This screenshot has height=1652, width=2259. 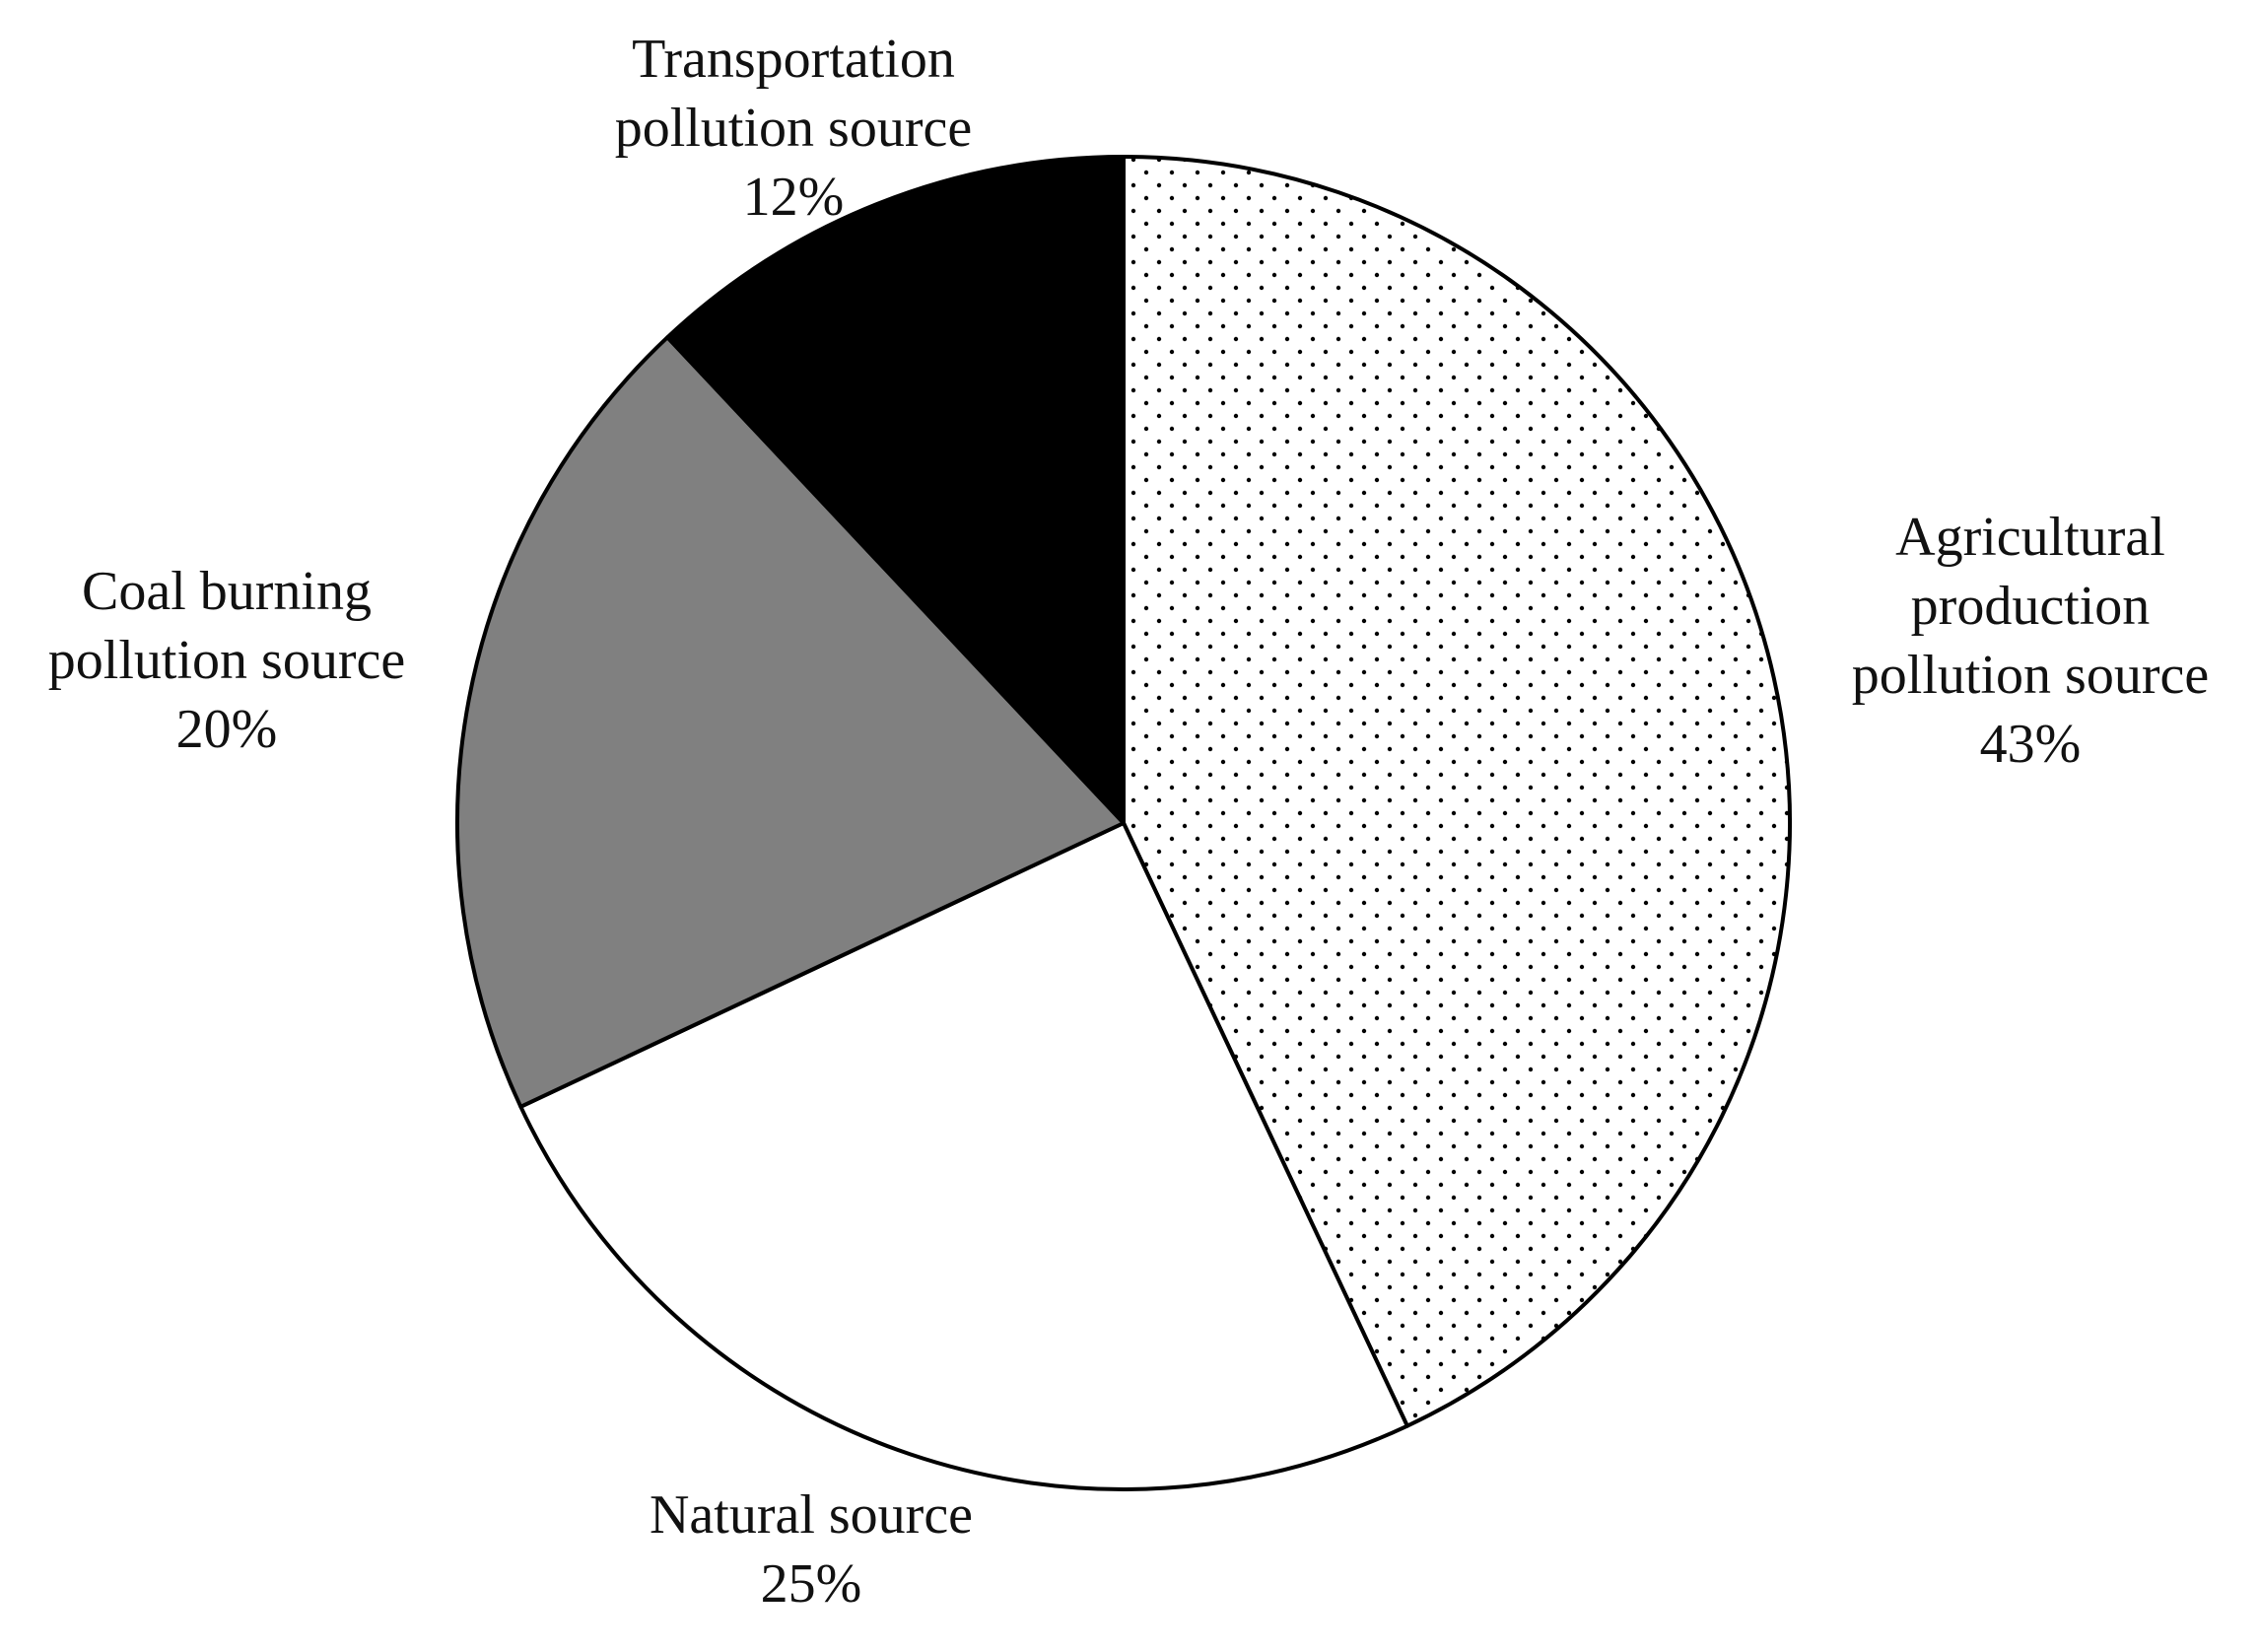 What do you see at coordinates (793, 128) in the screenshot?
I see `label-transportation: Transportation pollution source 12%` at bounding box center [793, 128].